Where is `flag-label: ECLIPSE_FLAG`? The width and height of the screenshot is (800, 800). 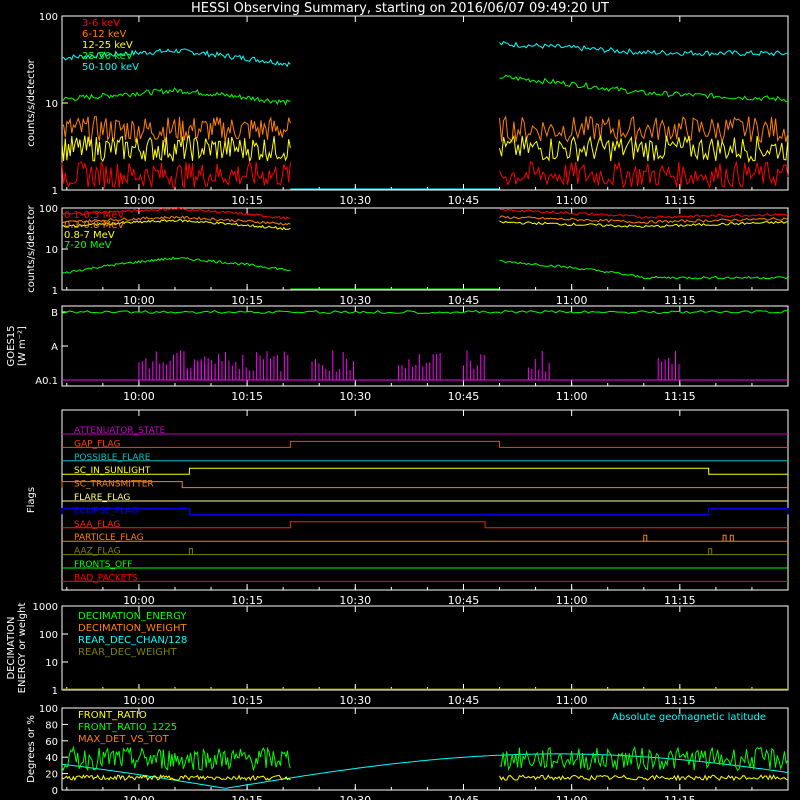 flag-label: ECLIPSE_FLAG is located at coordinates (106, 511).